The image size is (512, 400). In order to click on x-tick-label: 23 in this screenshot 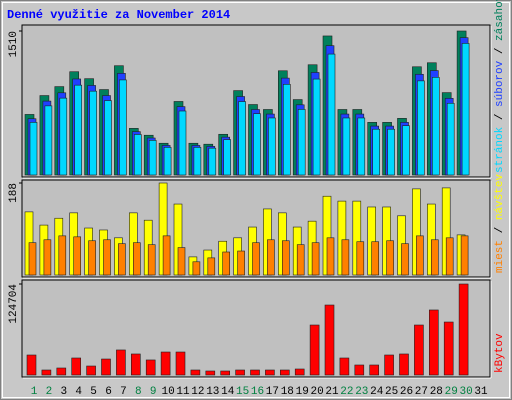, I will do `click(361, 392)`.